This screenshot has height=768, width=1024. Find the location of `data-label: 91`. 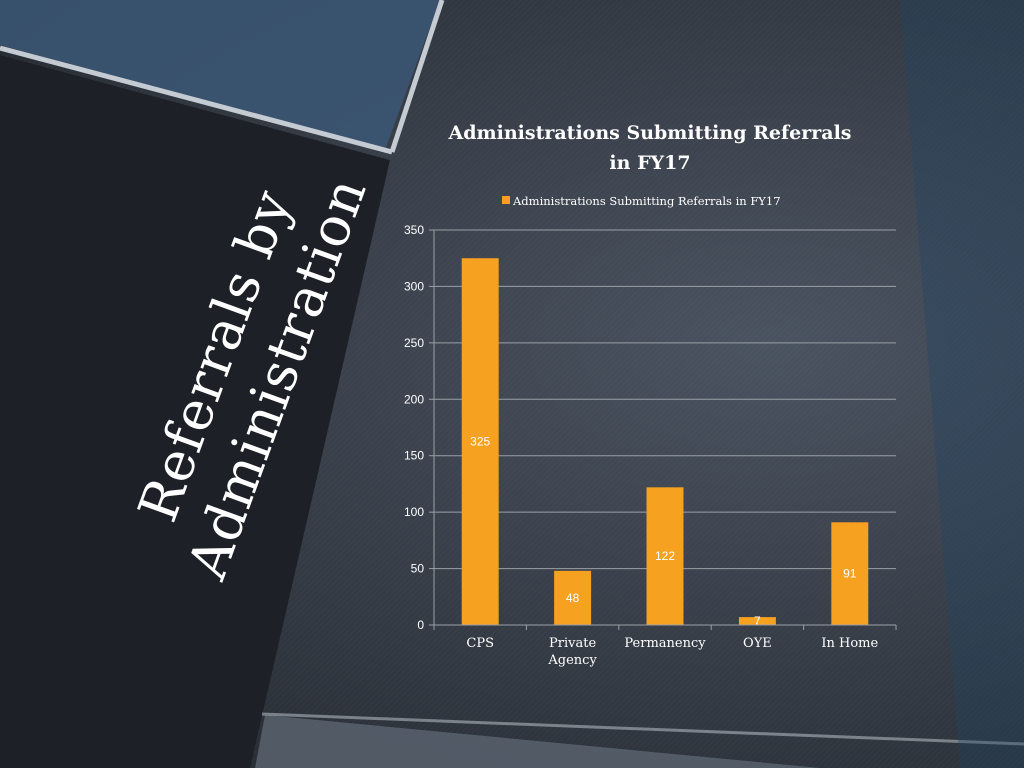

data-label: 91 is located at coordinates (850, 574).